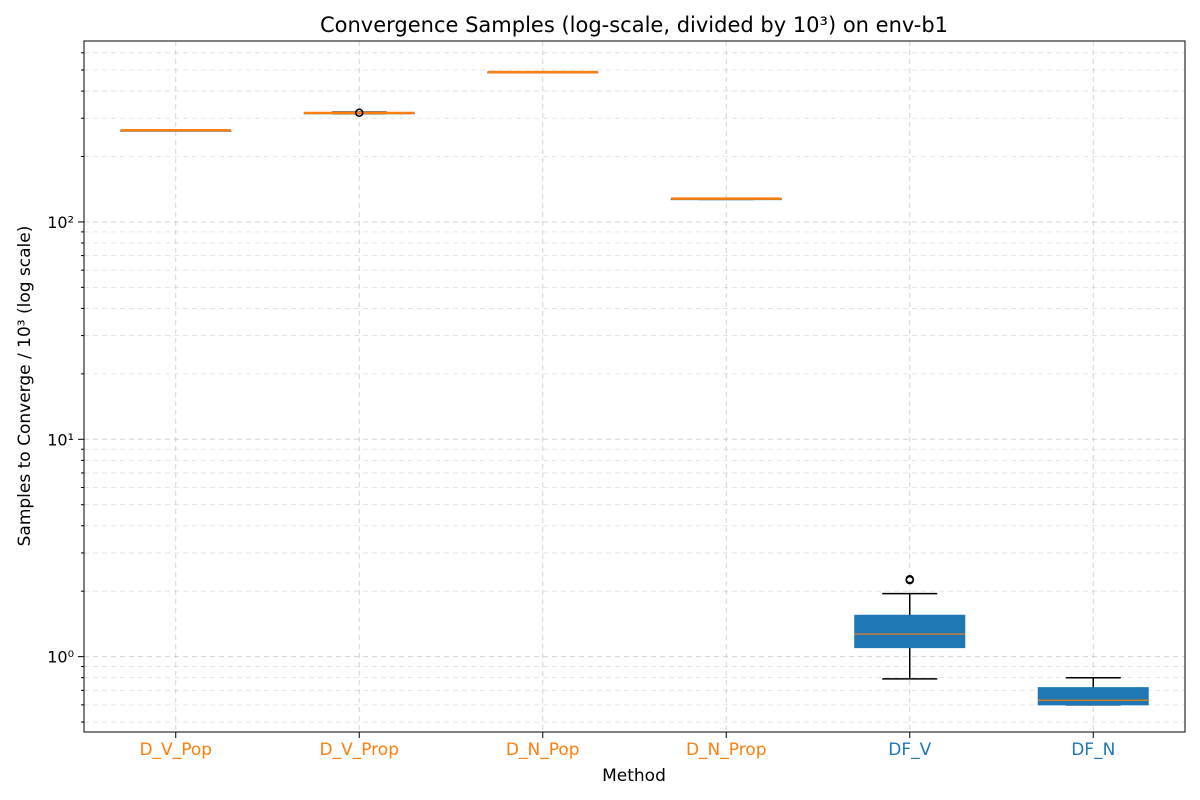 The height and width of the screenshot is (800, 1200). I want to click on x-tick-label: DF_V, so click(909, 750).